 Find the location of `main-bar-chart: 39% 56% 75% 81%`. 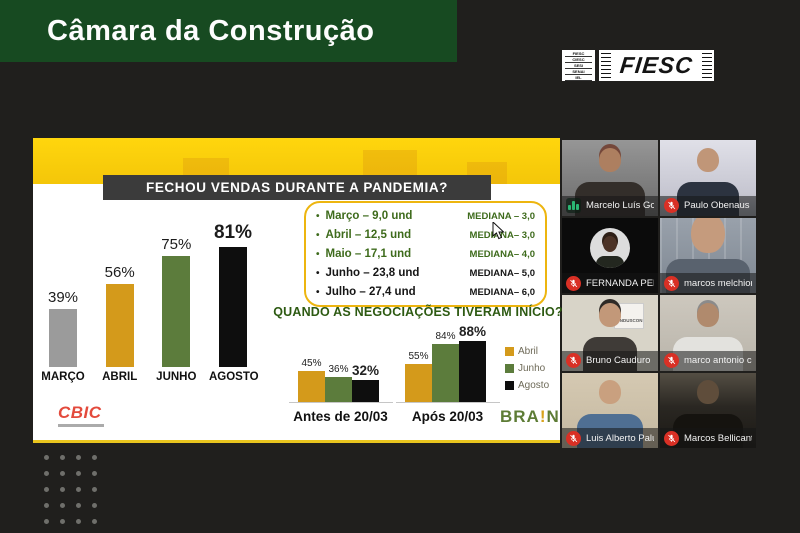

main-bar-chart: 39% 56% 75% 81% is located at coordinates (148, 294).